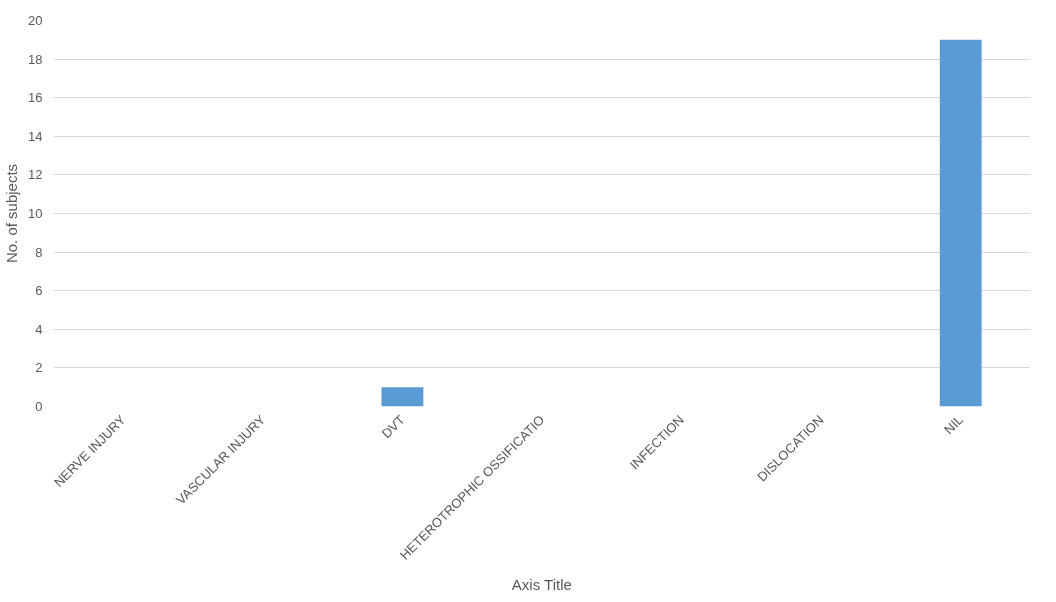 The height and width of the screenshot is (602, 1056). I want to click on y-axis-title: No. of subjects, so click(12, 213).